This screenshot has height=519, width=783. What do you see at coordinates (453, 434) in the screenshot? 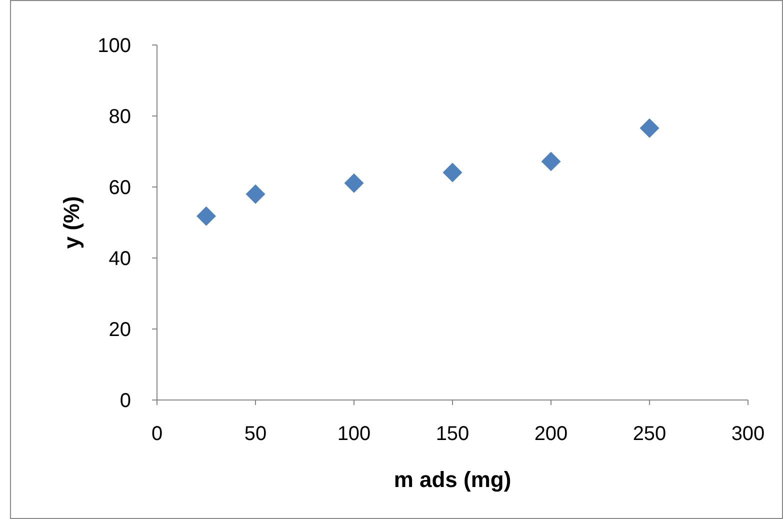
I see `x-tick-label: 150` at bounding box center [453, 434].